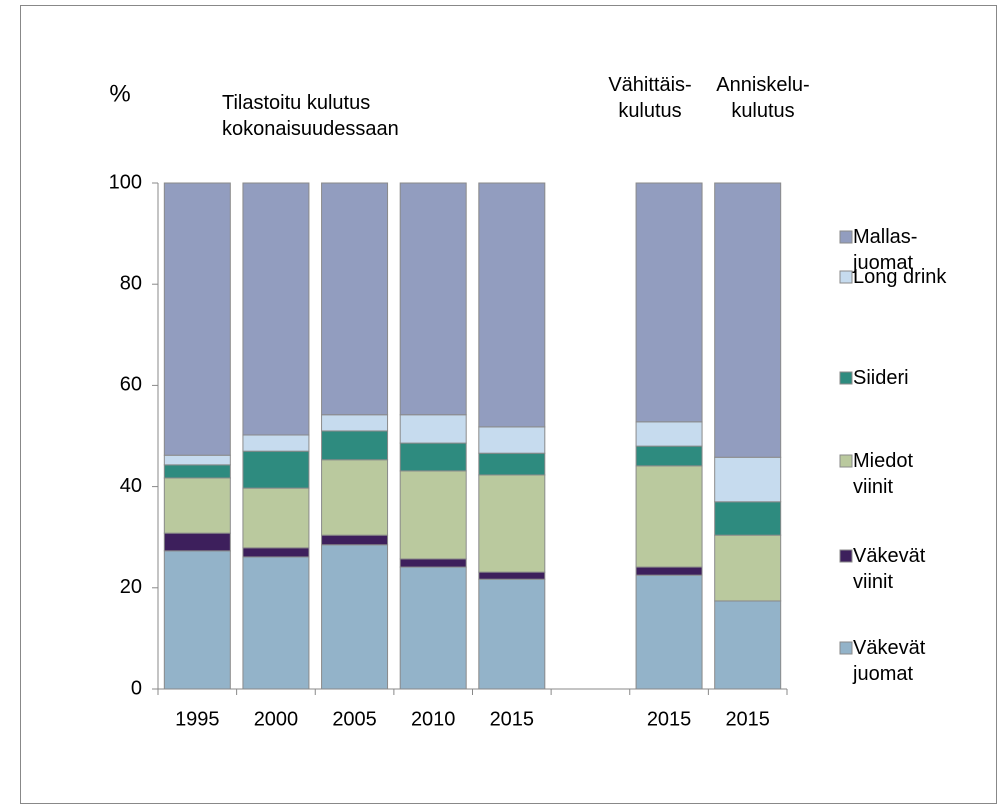 The image size is (1002, 810). Describe the element at coordinates (136, 688) in the screenshot. I see `y-tick-label: 0` at that location.